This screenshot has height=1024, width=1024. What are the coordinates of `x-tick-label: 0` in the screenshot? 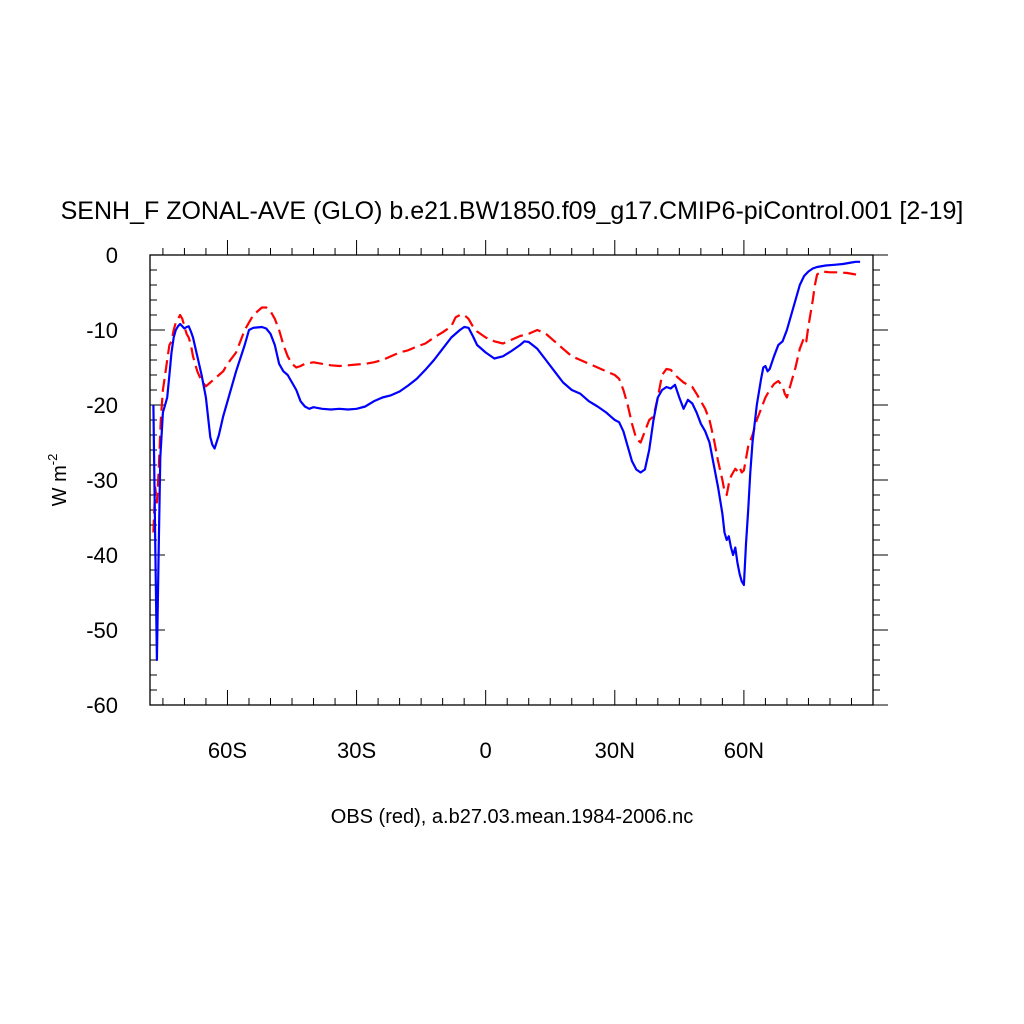 It's located at (486, 750).